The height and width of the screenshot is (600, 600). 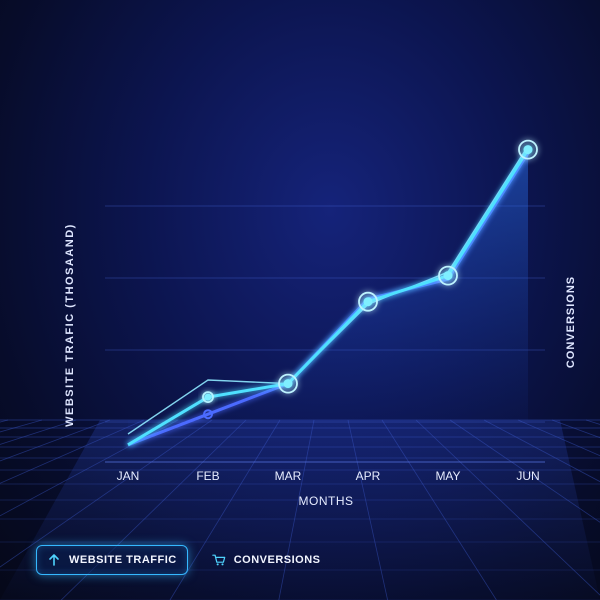 I want to click on legend: WEBSITE TRAFFIC CONVERSIONS, so click(x=183, y=560).